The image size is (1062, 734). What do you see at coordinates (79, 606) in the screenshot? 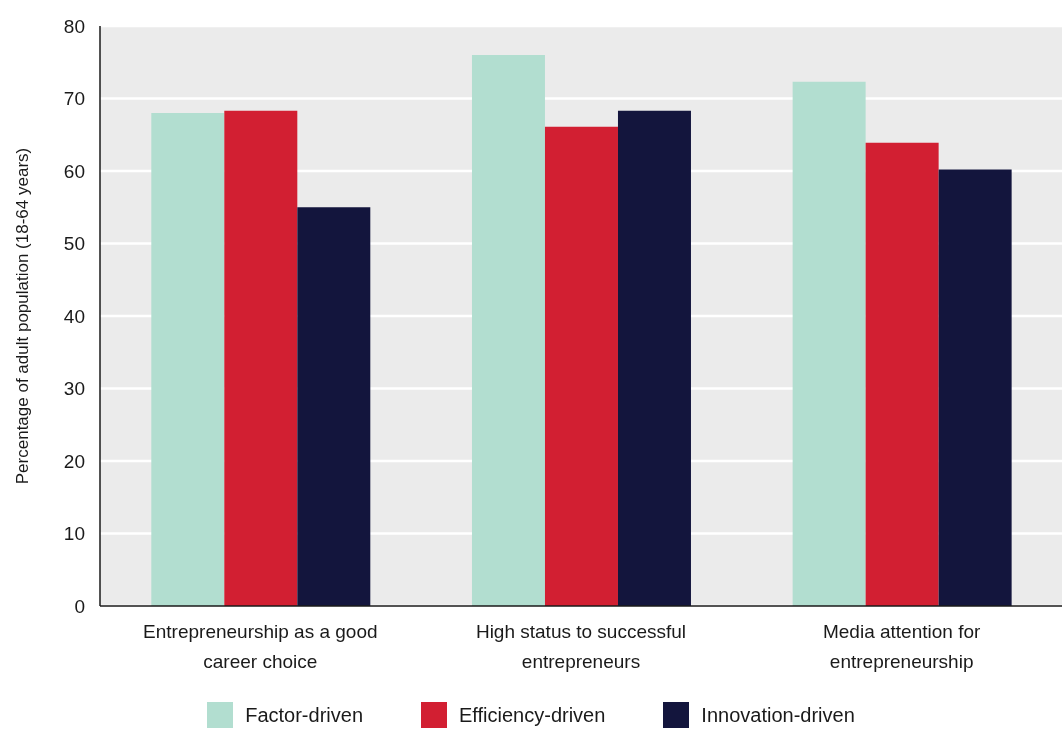
I see `y-tick-label: 0` at bounding box center [79, 606].